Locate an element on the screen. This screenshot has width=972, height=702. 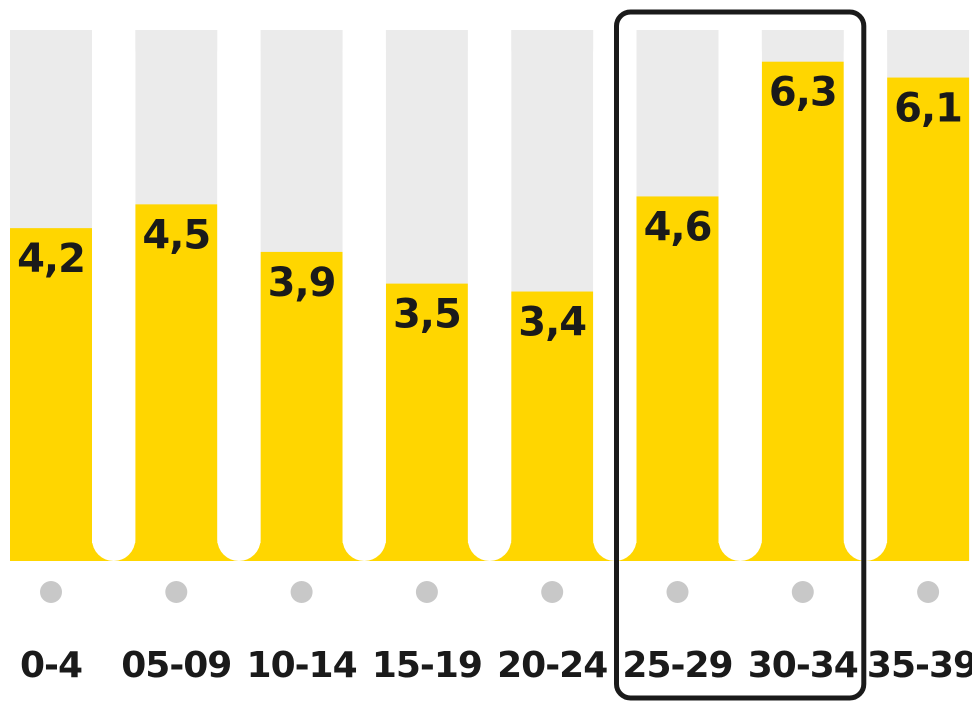
bar-value-label: 4,5 is located at coordinates (176, 235).